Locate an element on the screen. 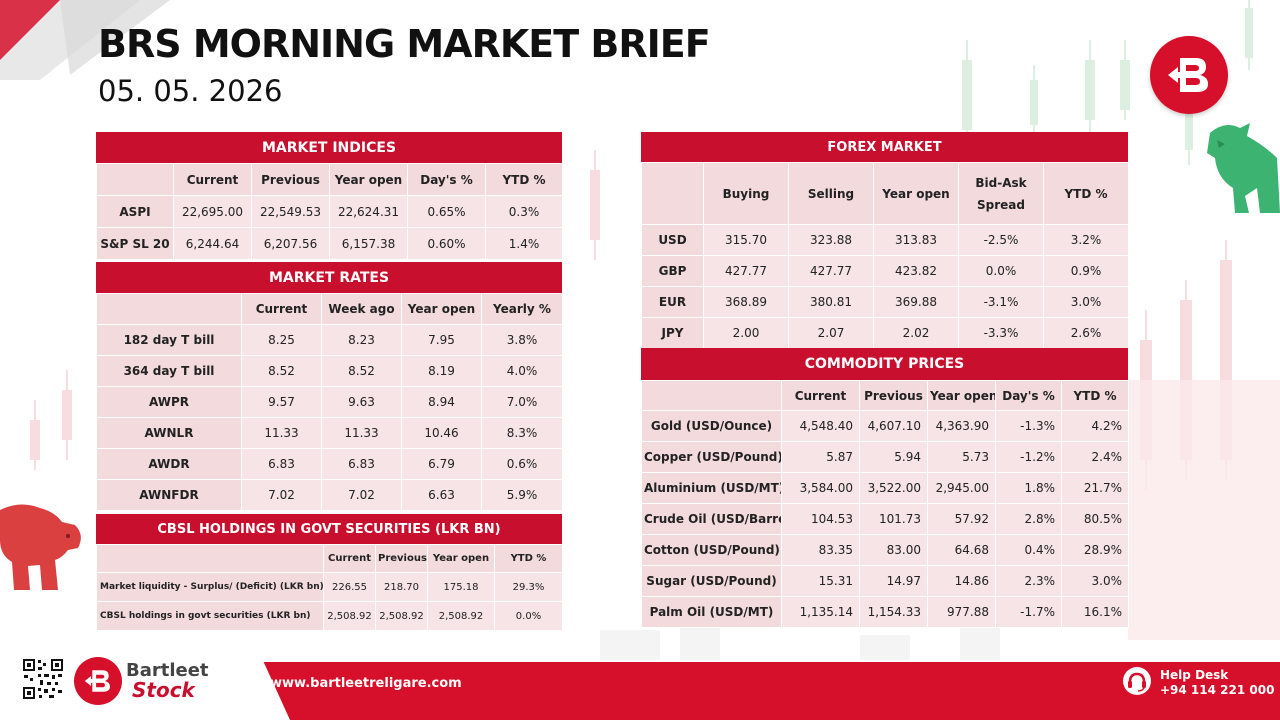  column-header: Day's % is located at coordinates (446, 179).